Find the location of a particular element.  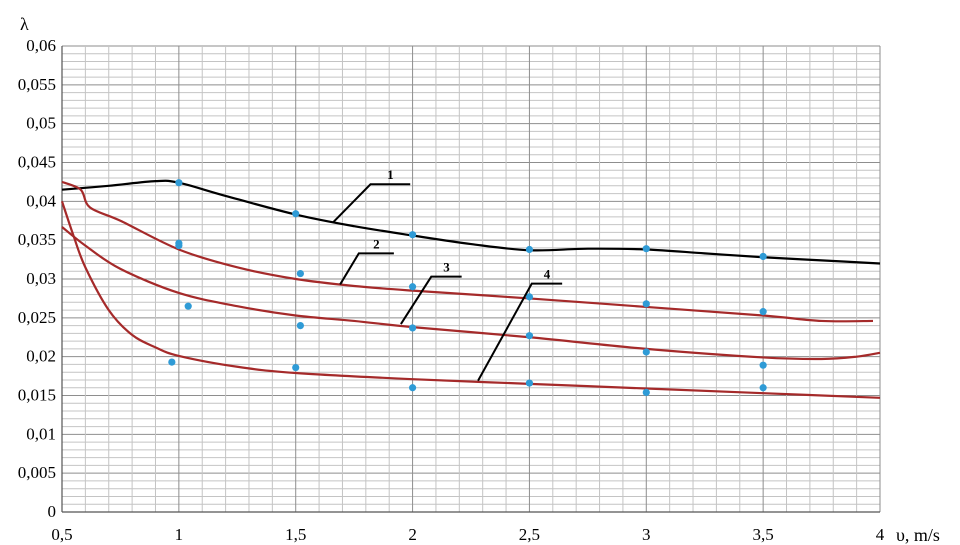

y-tick-label: 0,01 is located at coordinates (41, 433).